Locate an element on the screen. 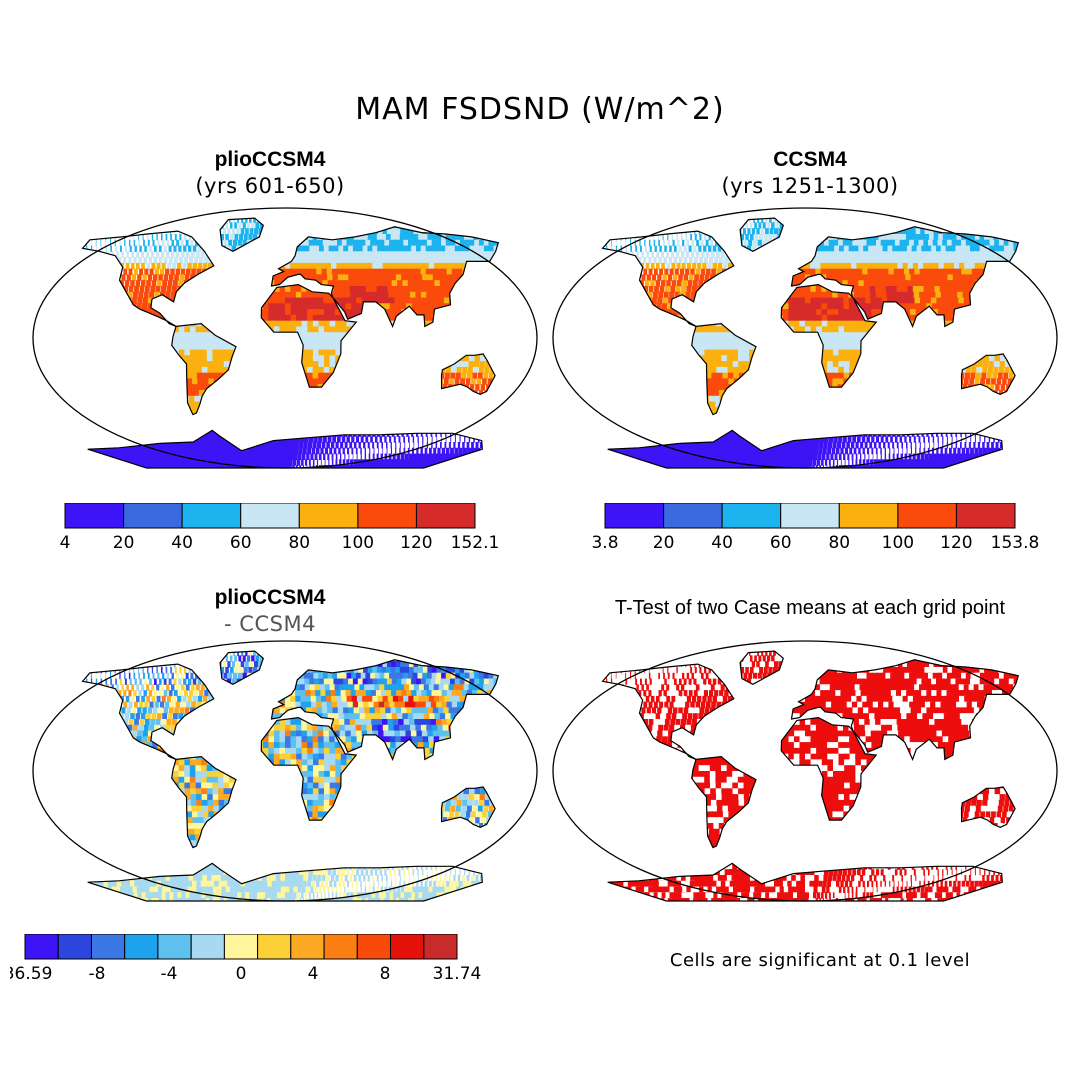 This screenshot has height=1080, width=1080. main-title: MAM FSDSND (W/m^2) is located at coordinates (540, 109).